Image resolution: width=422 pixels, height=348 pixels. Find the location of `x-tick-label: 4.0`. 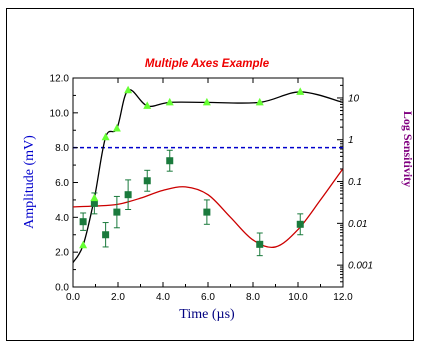

x-tick-label: 4.0 is located at coordinates (163, 297).